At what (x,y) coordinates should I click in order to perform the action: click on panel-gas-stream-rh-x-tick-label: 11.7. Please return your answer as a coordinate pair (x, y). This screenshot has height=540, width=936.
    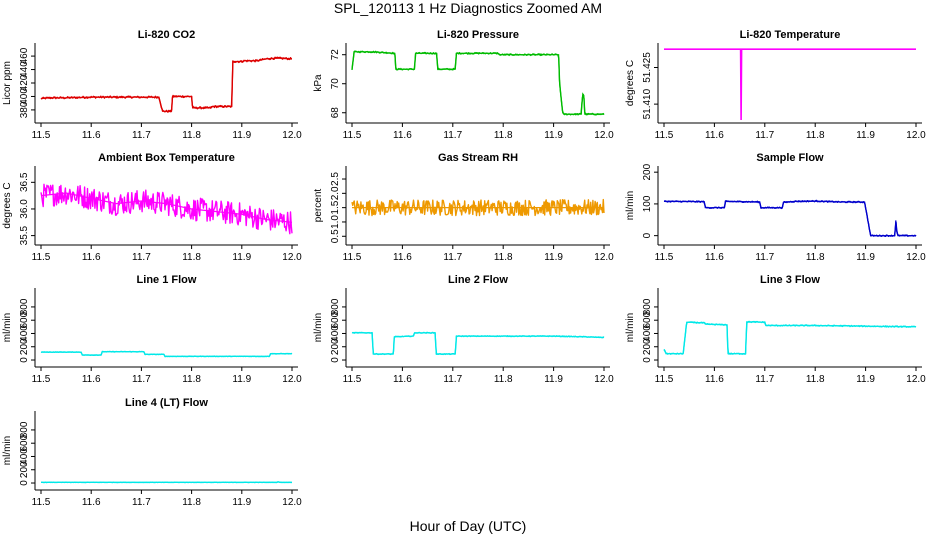
    Looking at the image, I should click on (452, 257).